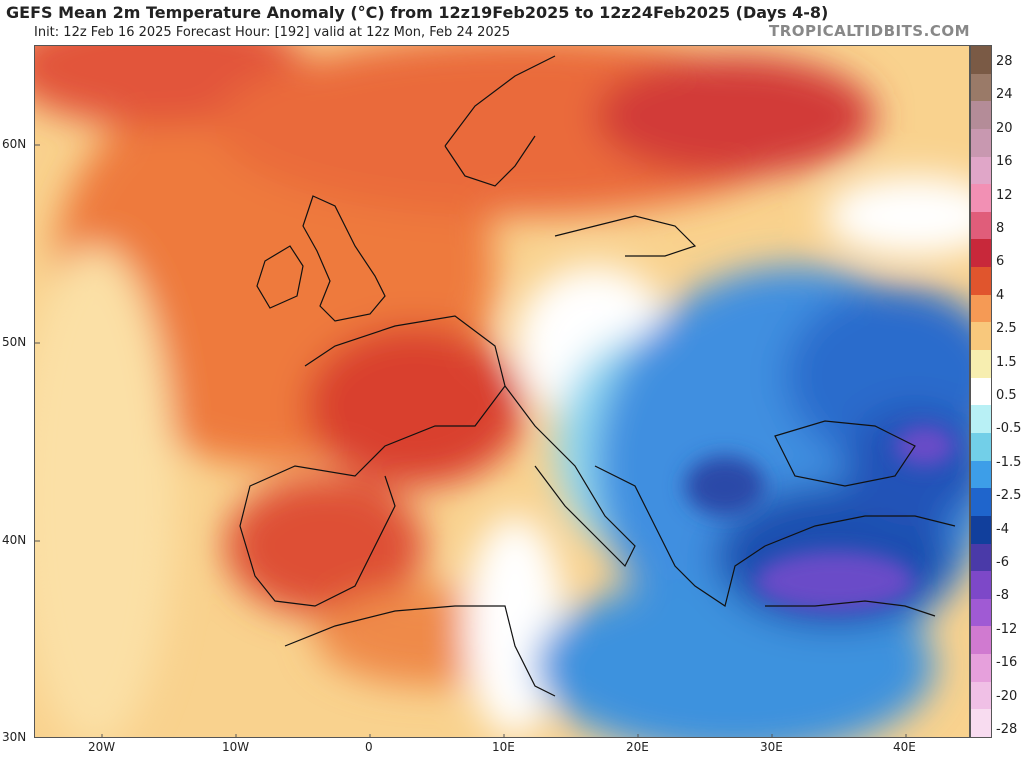 This screenshot has width=1024, height=757. I want to click on lon-label-30e: 30E, so click(771, 747).